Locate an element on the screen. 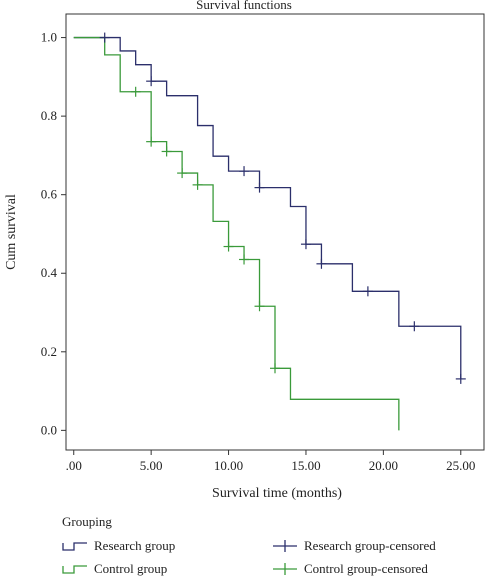 Image resolution: width=488 pixels, height=580 pixels. y-tick-label: 0.2 is located at coordinates (49, 351).